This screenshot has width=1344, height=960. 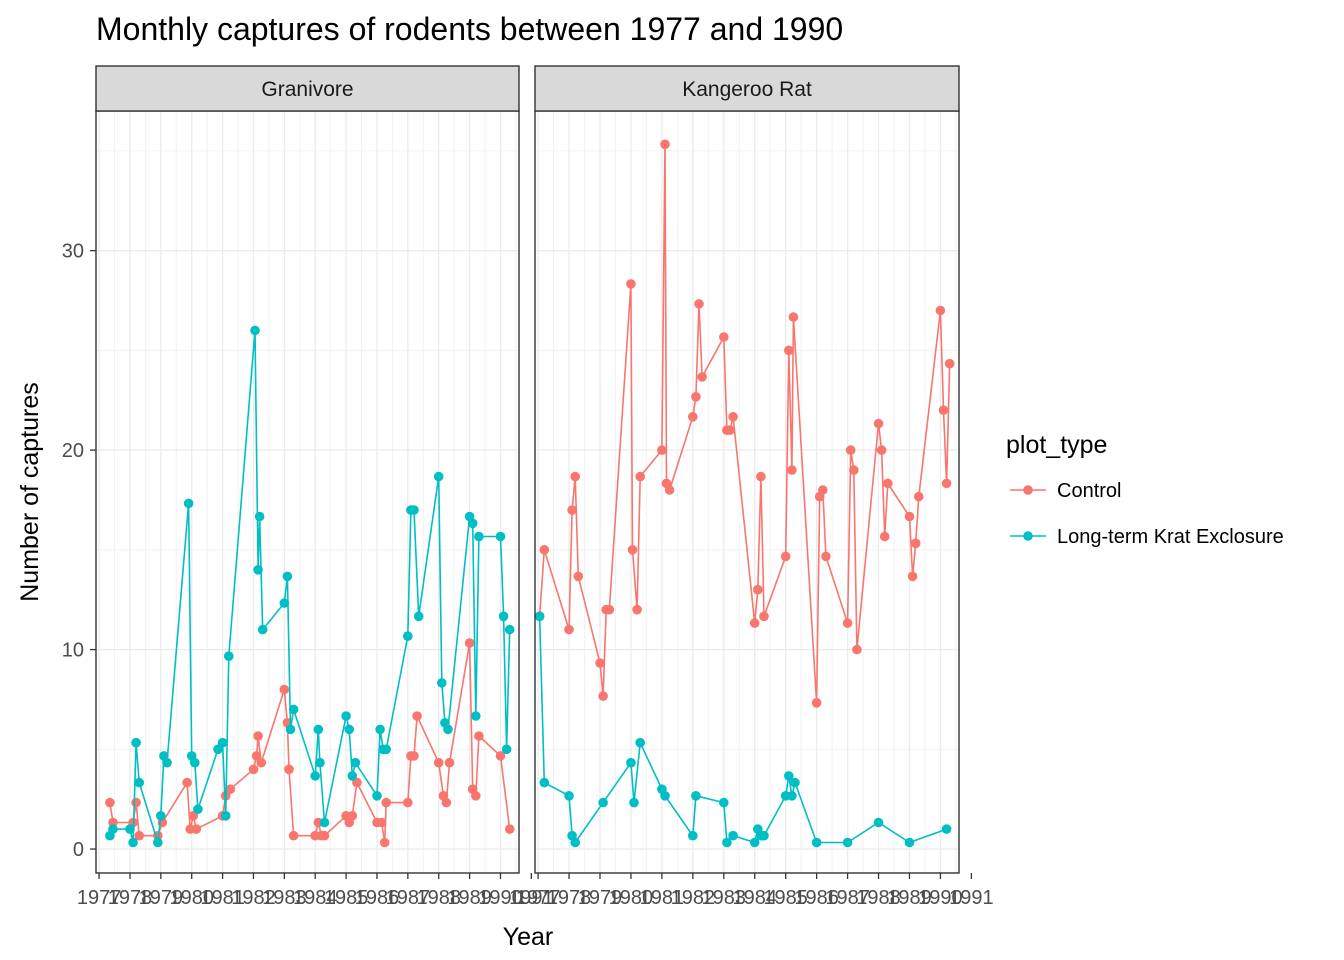 What do you see at coordinates (816, 898) in the screenshot?
I see `x-tick-label: 1986` at bounding box center [816, 898].